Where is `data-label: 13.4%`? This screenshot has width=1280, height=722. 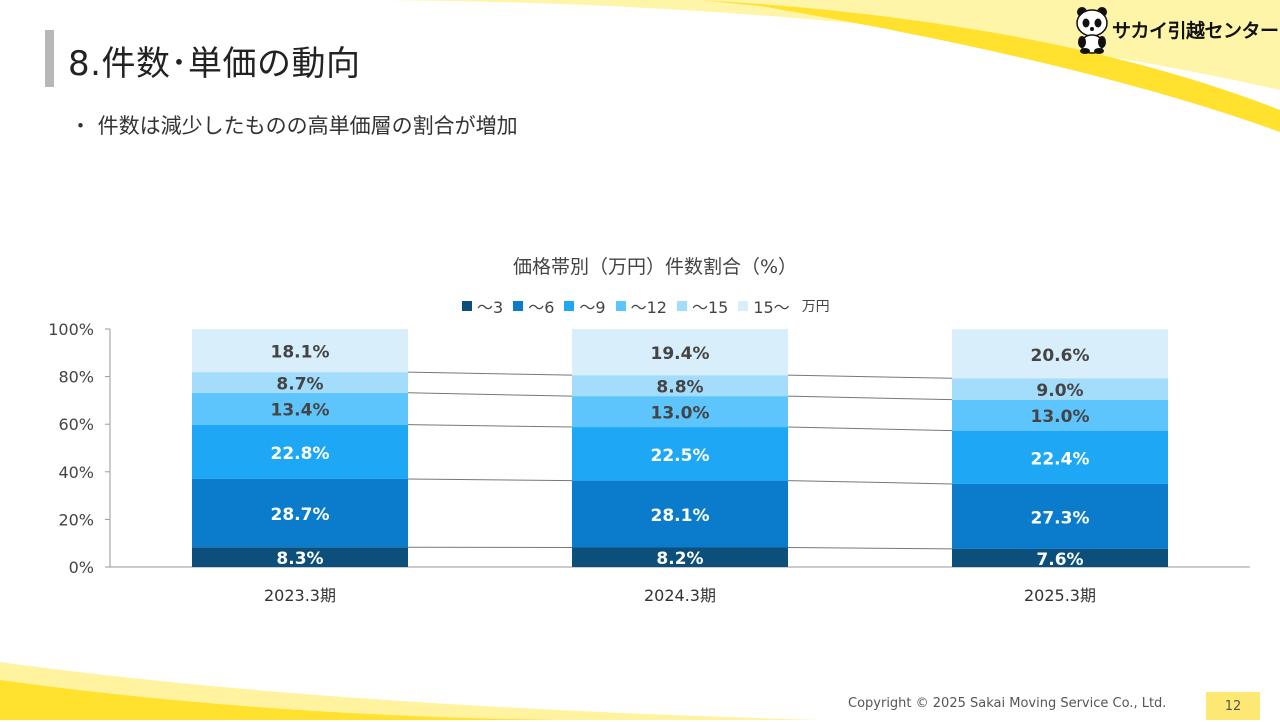
data-label: 13.4% is located at coordinates (300, 411).